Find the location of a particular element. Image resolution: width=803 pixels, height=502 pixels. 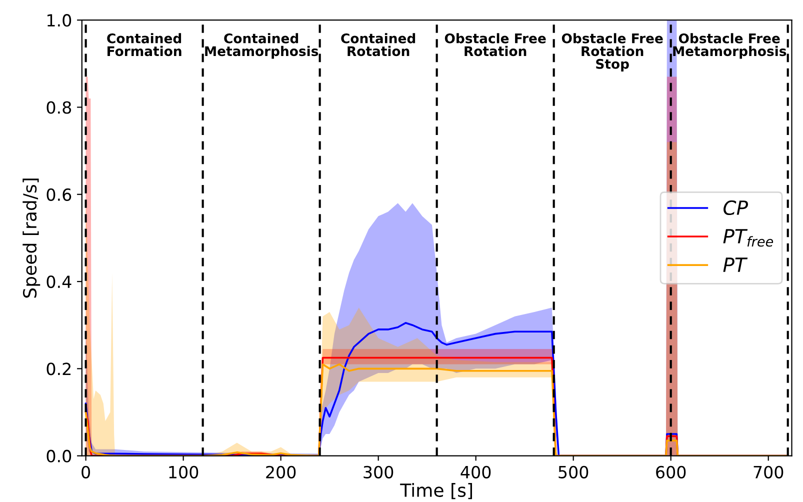

legend-label: PT is located at coordinates (735, 265).